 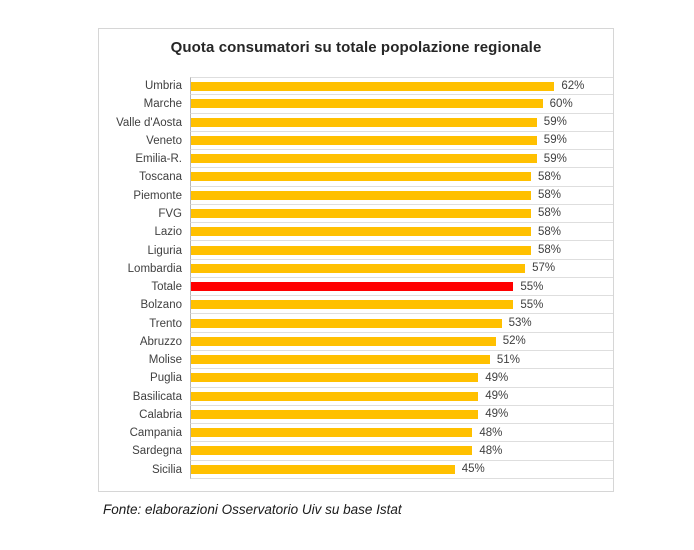 What do you see at coordinates (164, 140) in the screenshot?
I see `category-label: Veneto` at bounding box center [164, 140].